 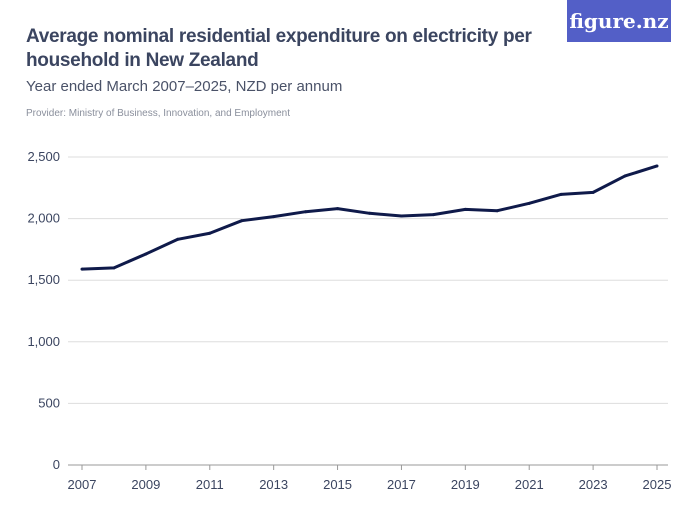 I want to click on x-tick-label: 2017, so click(x=401, y=484).